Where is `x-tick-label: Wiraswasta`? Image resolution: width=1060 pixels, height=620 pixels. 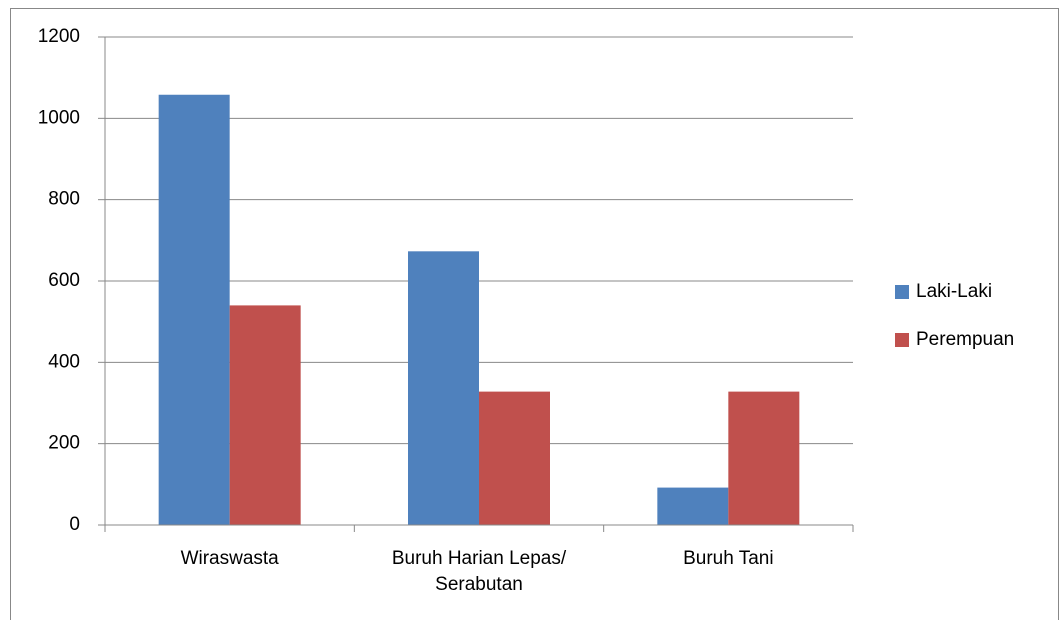
x-tick-label: Wiraswasta is located at coordinates (229, 558).